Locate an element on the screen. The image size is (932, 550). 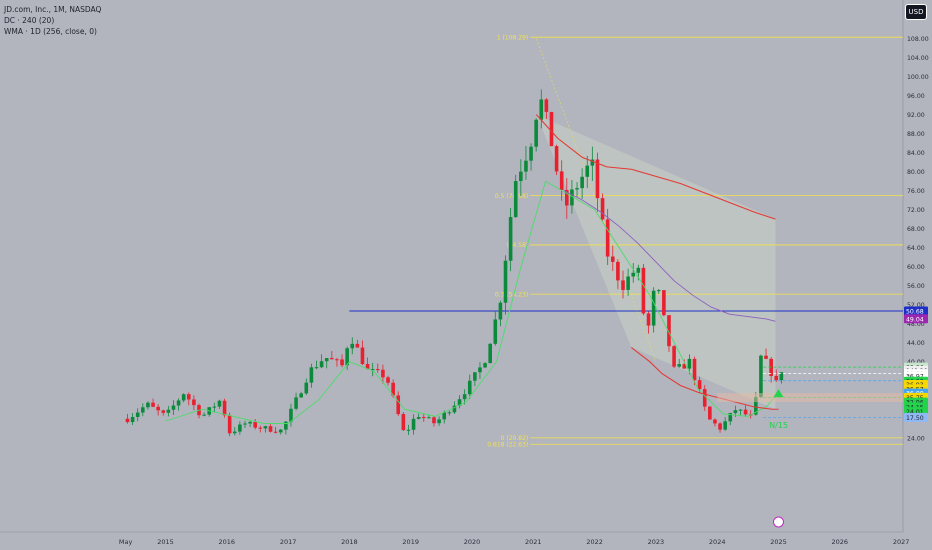
currency-button: USD is located at coordinates (916, 12).